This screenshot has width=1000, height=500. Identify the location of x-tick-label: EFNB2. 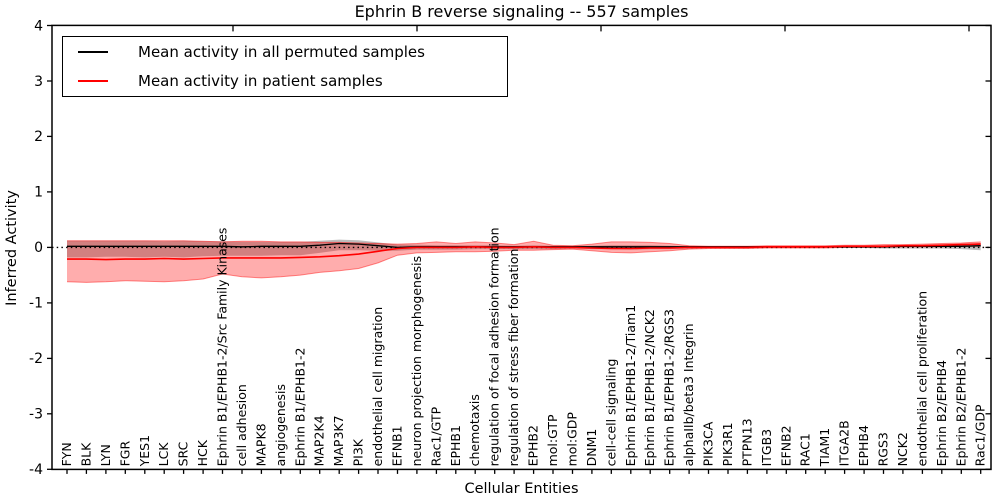
(785, 445).